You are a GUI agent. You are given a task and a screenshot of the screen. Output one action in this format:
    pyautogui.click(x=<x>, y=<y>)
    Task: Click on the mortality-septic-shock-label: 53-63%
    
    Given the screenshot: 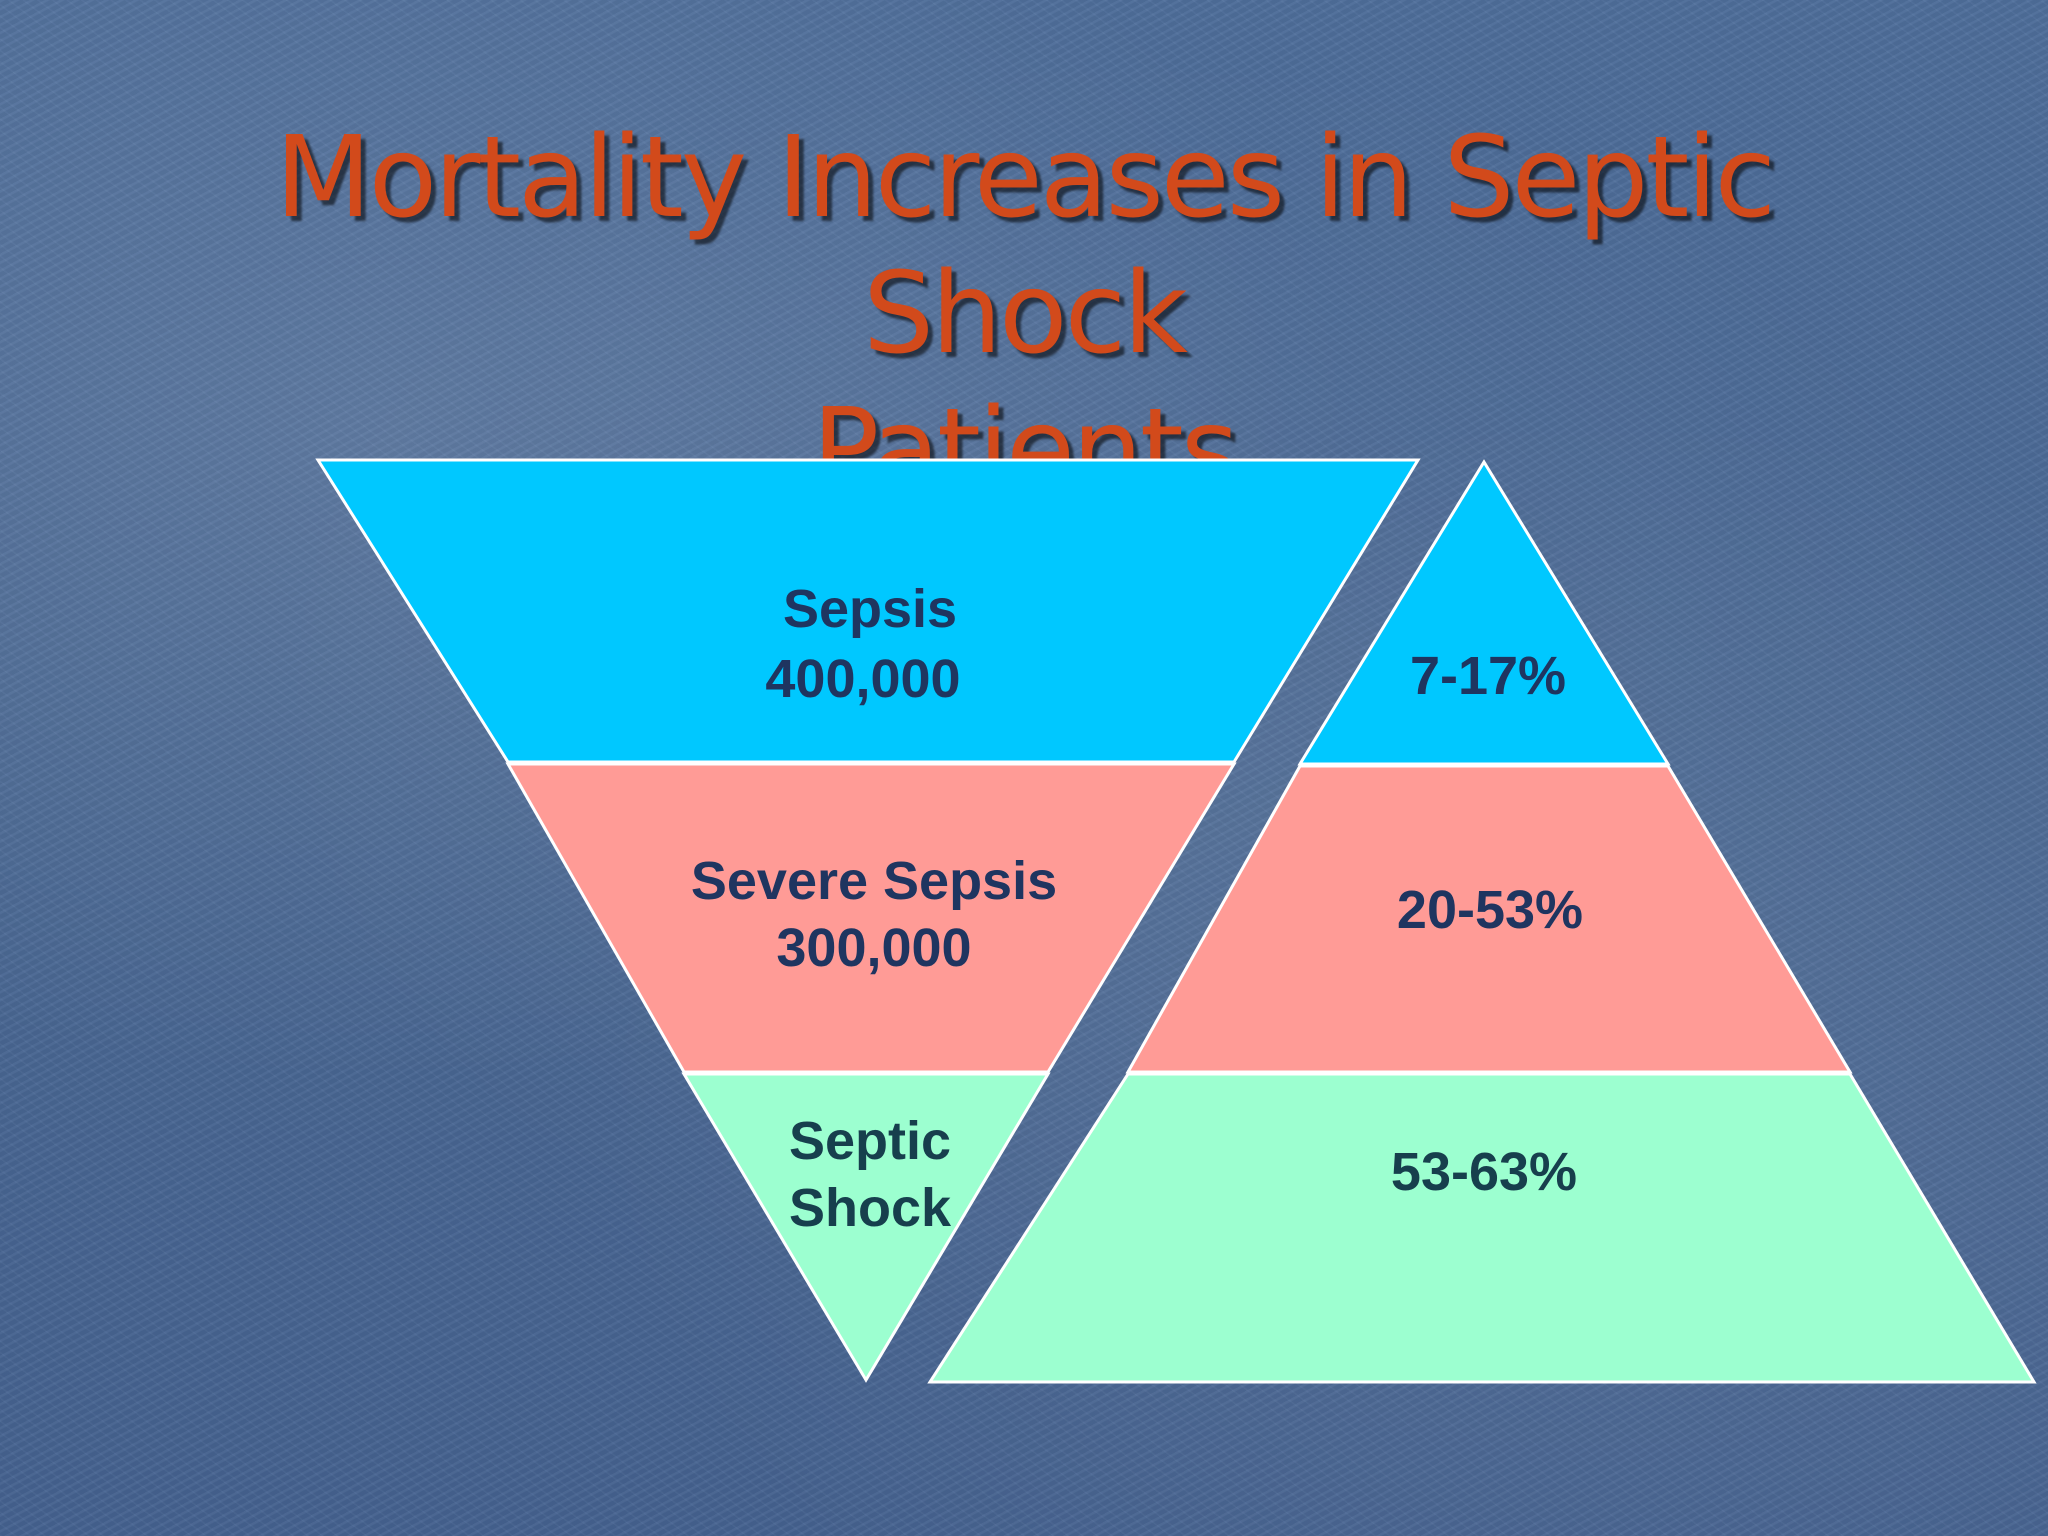 What is the action you would take?
    pyautogui.click(x=1484, y=1172)
    